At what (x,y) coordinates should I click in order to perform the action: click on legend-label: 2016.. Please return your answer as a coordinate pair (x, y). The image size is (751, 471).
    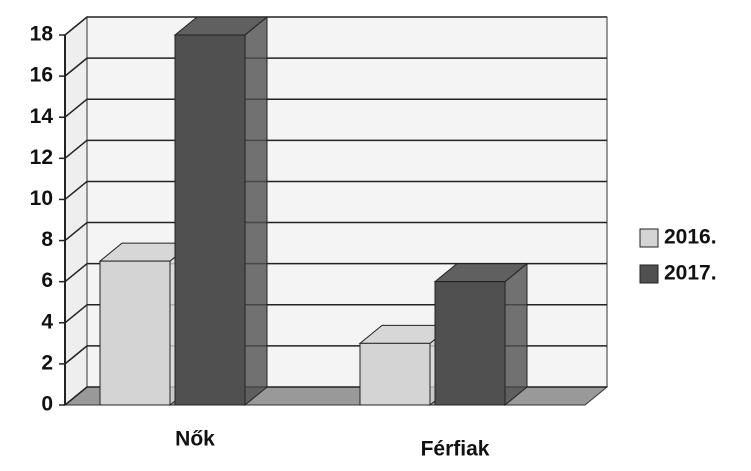
    Looking at the image, I should click on (690, 237).